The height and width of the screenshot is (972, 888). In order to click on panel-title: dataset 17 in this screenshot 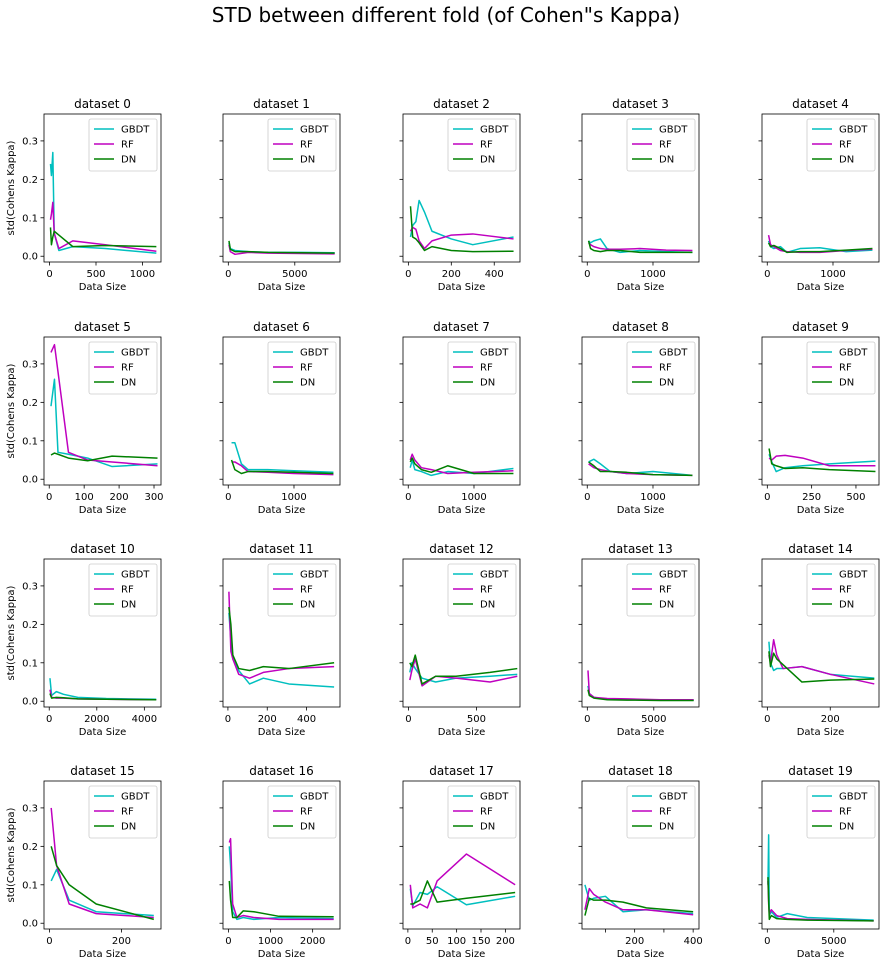, I will do `click(461, 771)`.